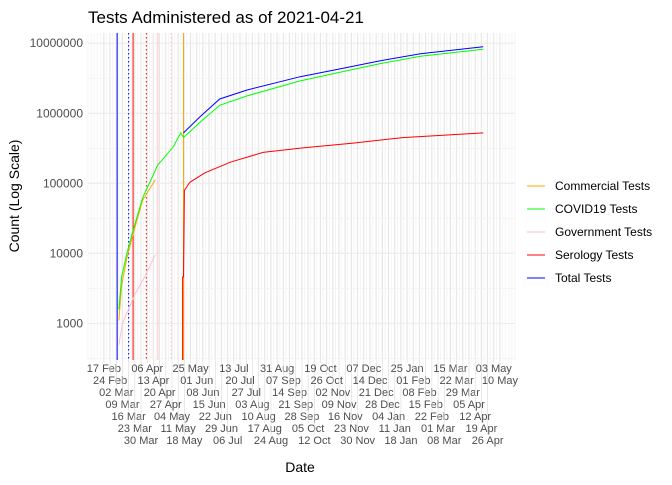 The width and height of the screenshot is (672, 485). I want to click on x-tick-label: 26 Apr, so click(488, 441).